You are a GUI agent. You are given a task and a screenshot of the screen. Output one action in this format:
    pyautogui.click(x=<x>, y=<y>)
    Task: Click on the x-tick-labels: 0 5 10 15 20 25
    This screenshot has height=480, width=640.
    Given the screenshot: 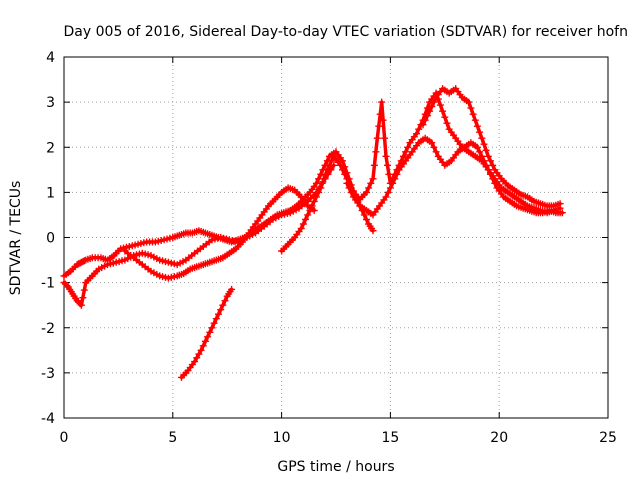 What is the action you would take?
    pyautogui.click(x=338, y=438)
    